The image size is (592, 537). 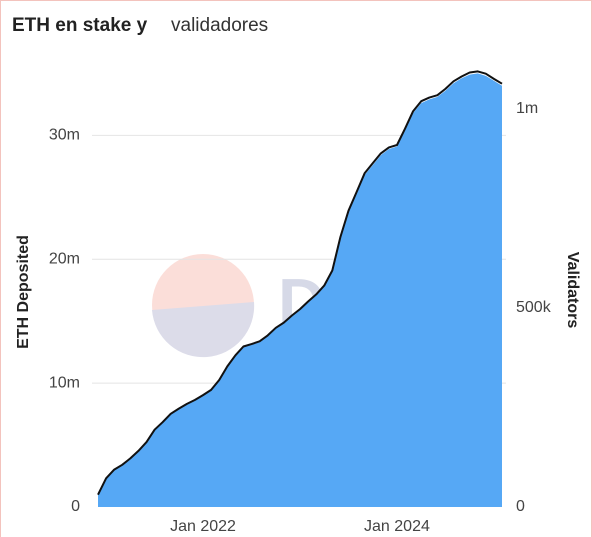 I want to click on x-tick-label: Jan 2022, so click(x=203, y=526).